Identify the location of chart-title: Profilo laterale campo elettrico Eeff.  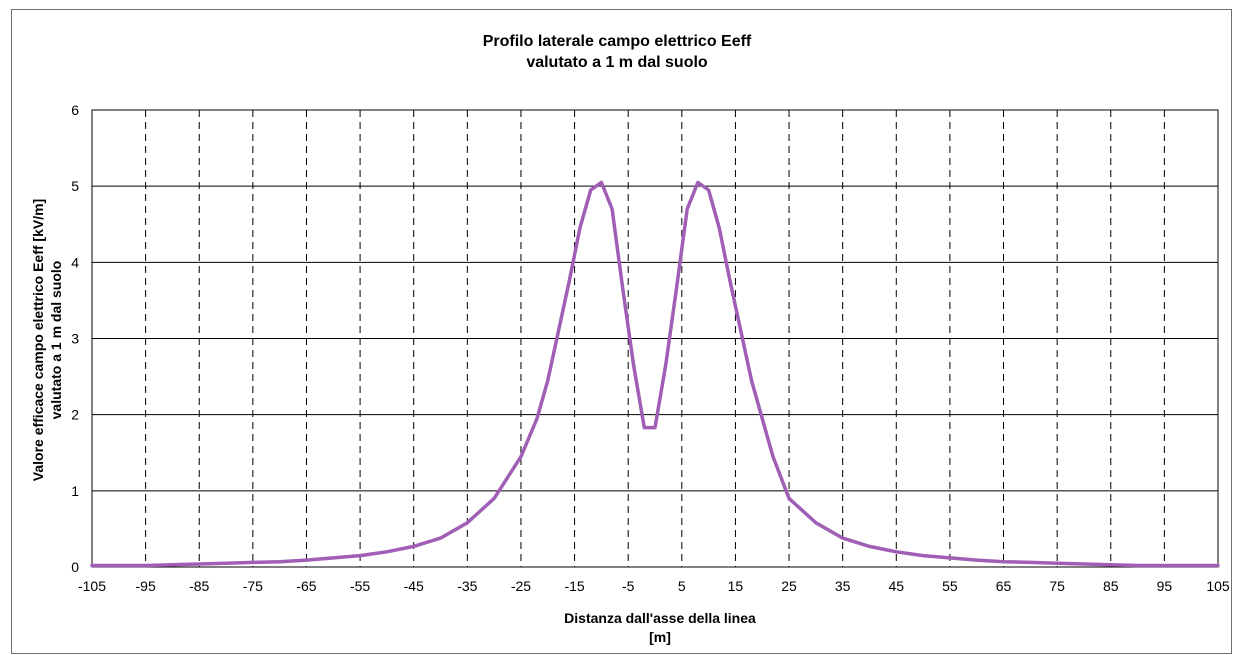
(617, 41).